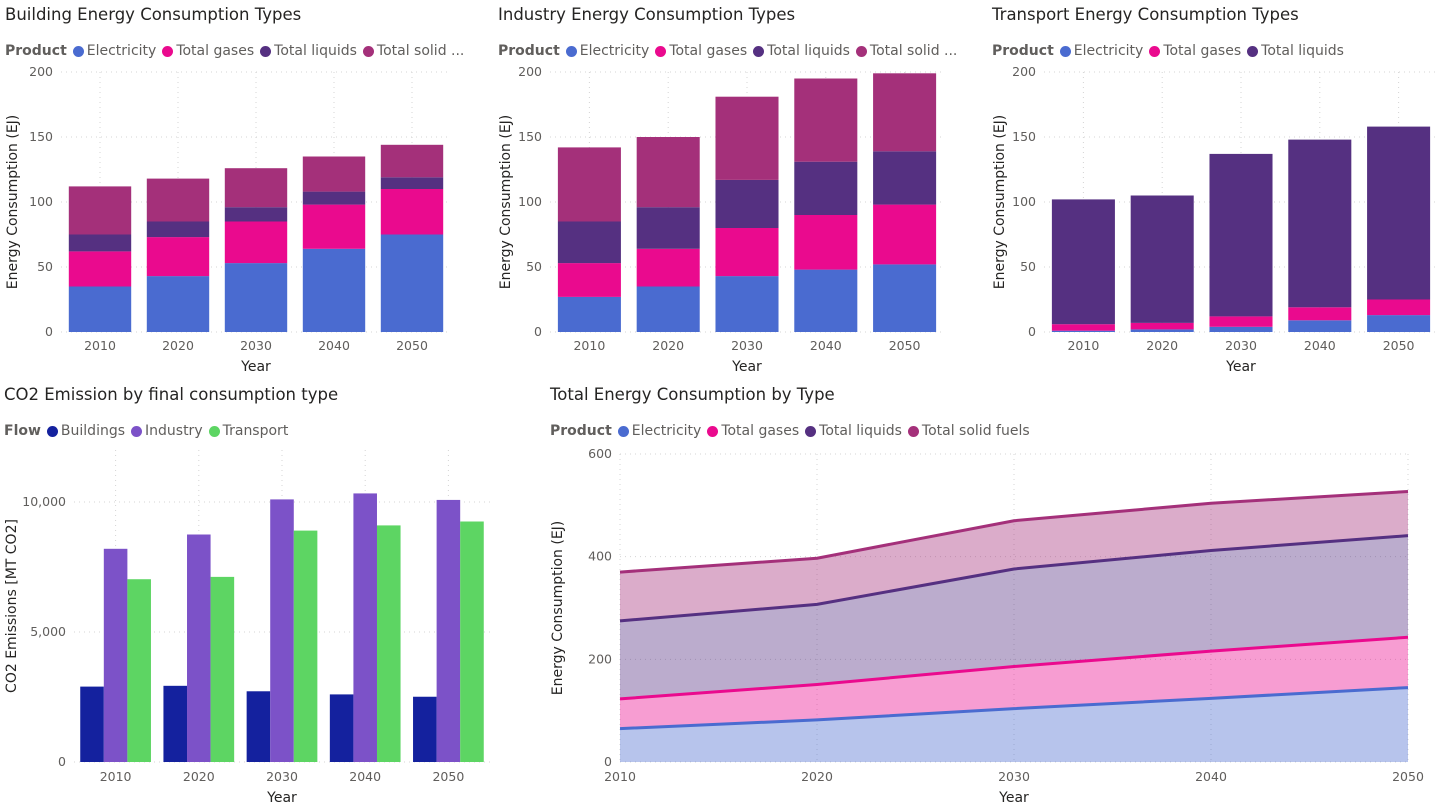 The height and width of the screenshot is (810, 1442). What do you see at coordinates (174, 431) in the screenshot?
I see `legend-label: Industry` at bounding box center [174, 431].